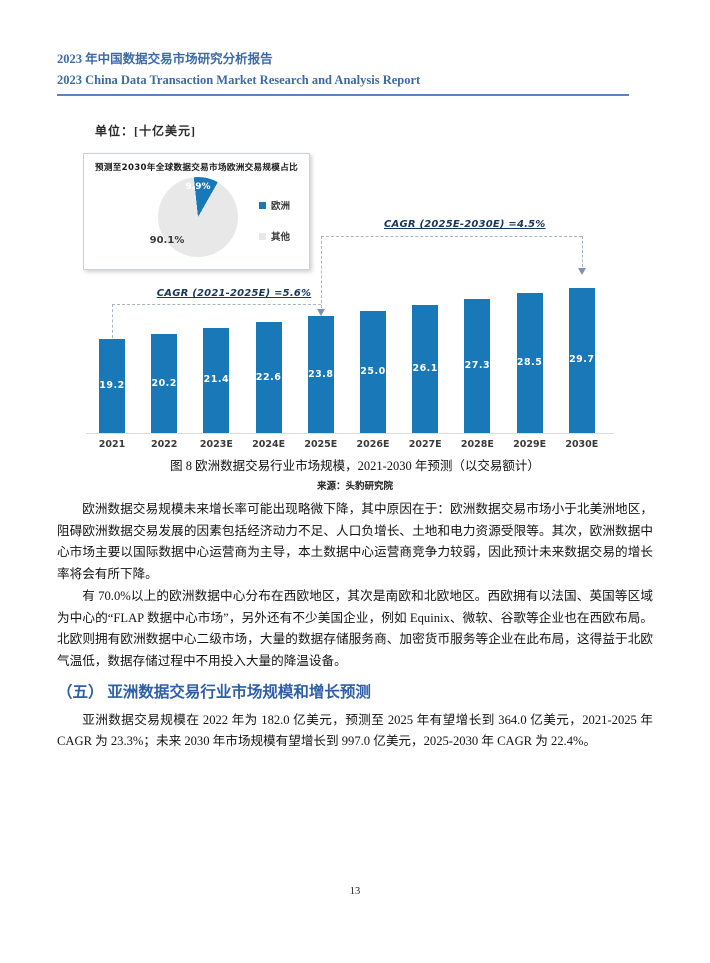 This screenshot has height=963, width=710. Describe the element at coordinates (216, 444) in the screenshot. I see `x-axis-tick-label: 2023E` at that location.